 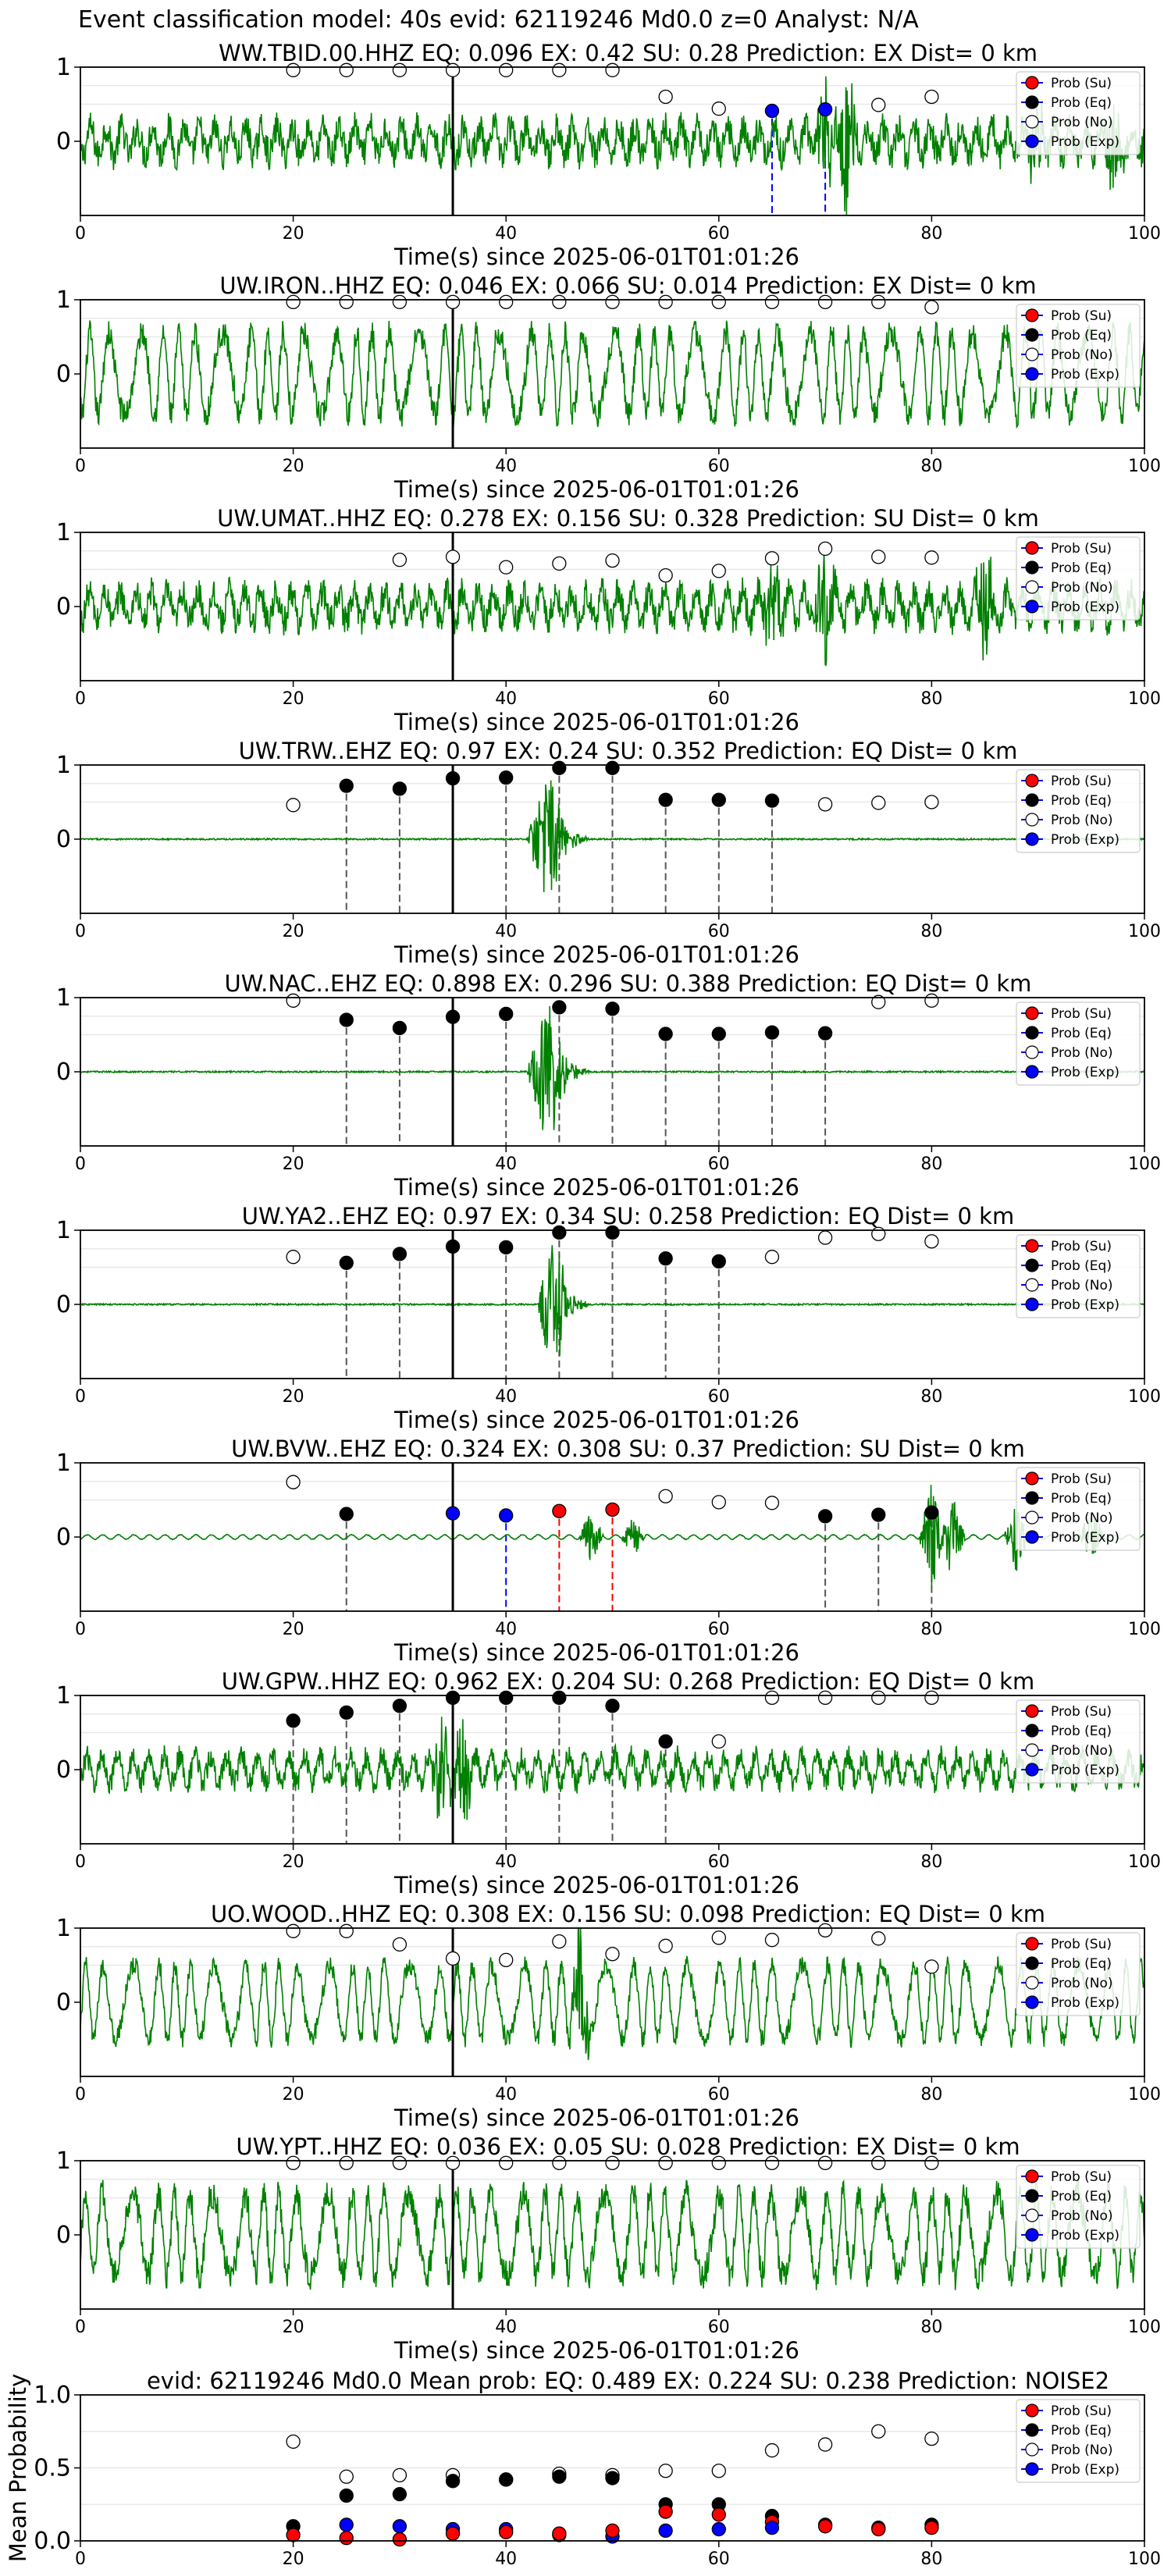 I want to click on x-axis-label: Time(s) since 2025-06-01T01:01:26, so click(x=596, y=257).